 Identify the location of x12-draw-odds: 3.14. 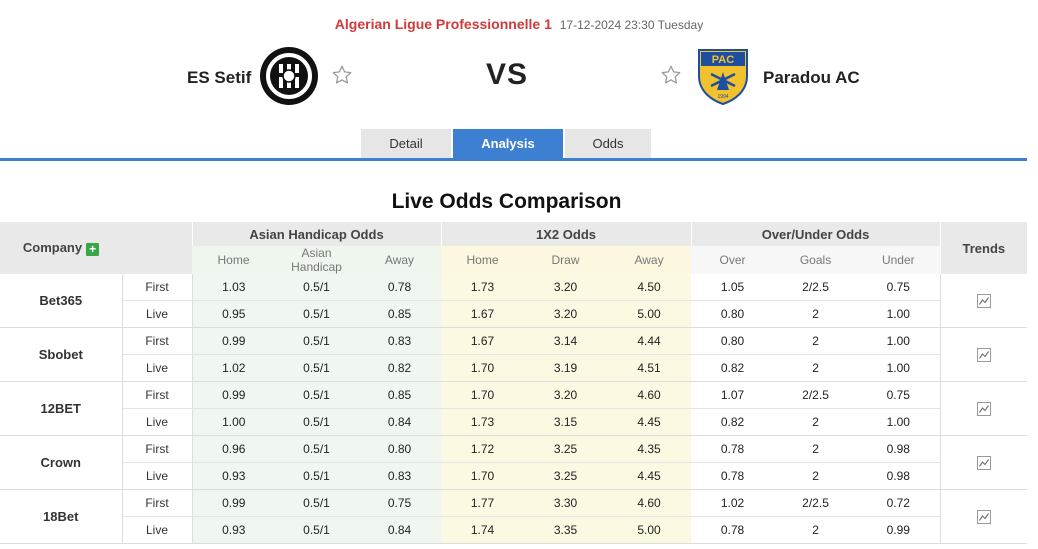
(565, 341).